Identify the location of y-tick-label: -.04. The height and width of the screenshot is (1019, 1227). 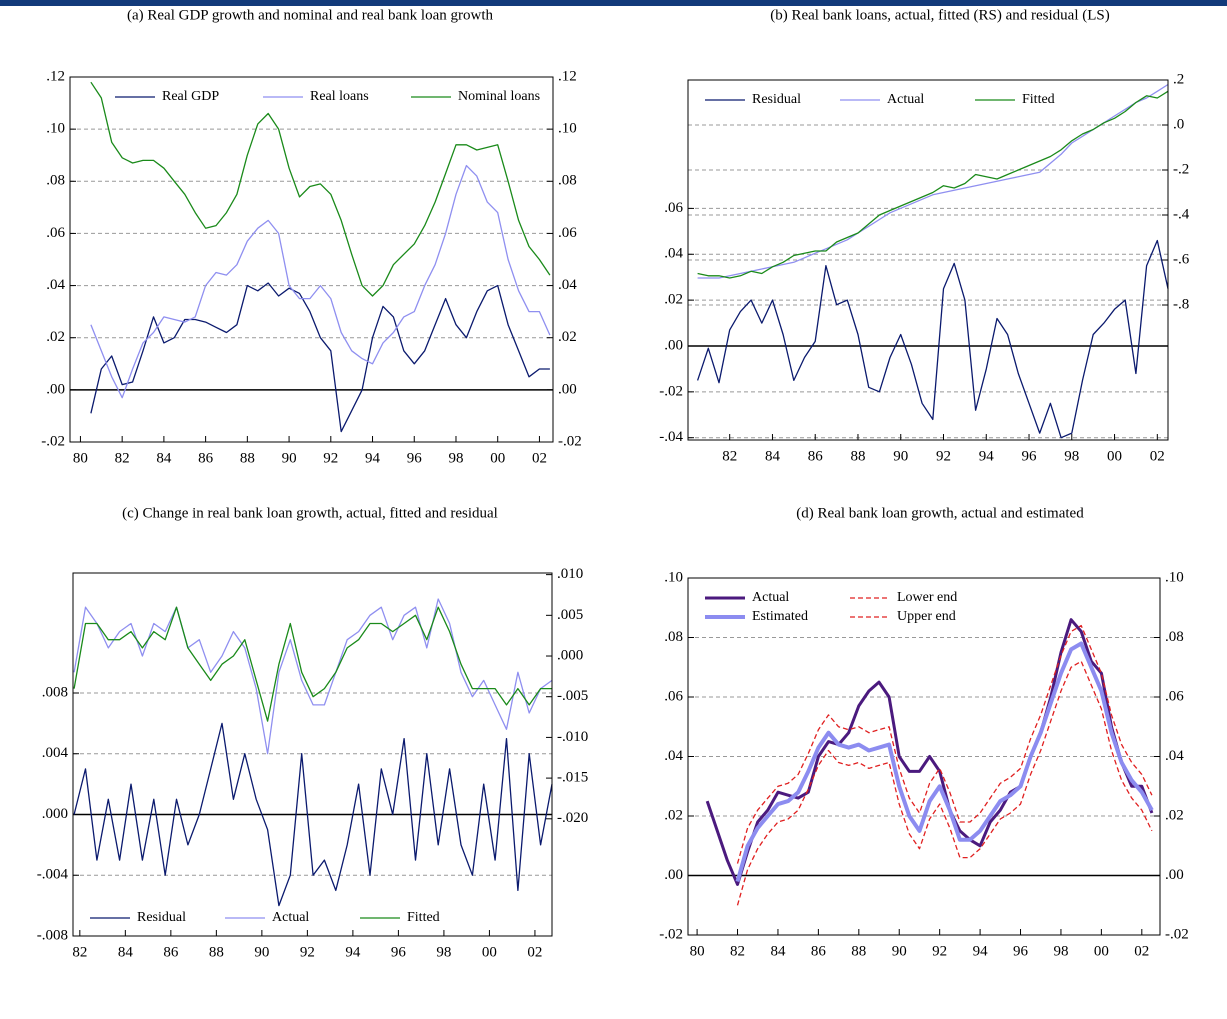
(671, 437).